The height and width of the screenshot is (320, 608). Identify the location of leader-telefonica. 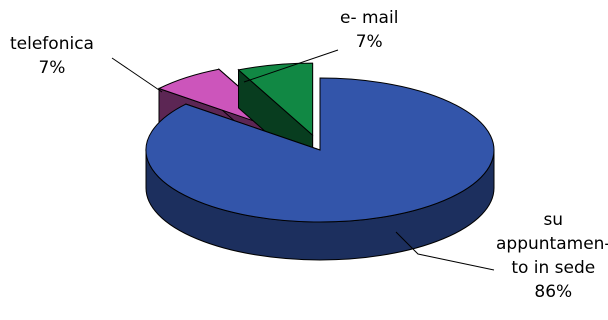
(137, 75).